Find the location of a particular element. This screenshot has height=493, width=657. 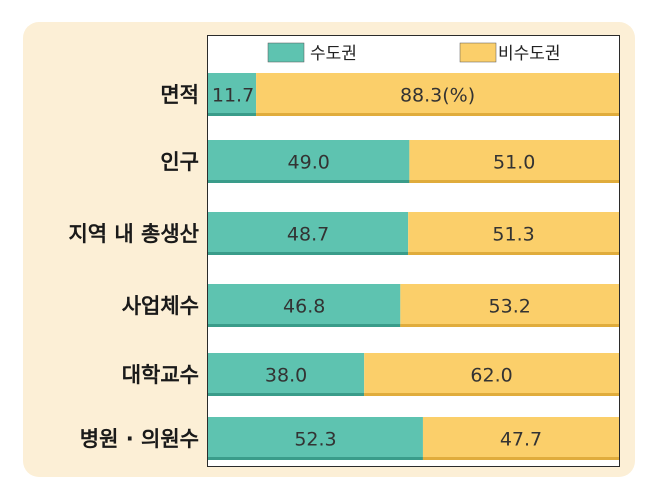

category-label-5: 대학교수 is located at coordinates (160, 374).